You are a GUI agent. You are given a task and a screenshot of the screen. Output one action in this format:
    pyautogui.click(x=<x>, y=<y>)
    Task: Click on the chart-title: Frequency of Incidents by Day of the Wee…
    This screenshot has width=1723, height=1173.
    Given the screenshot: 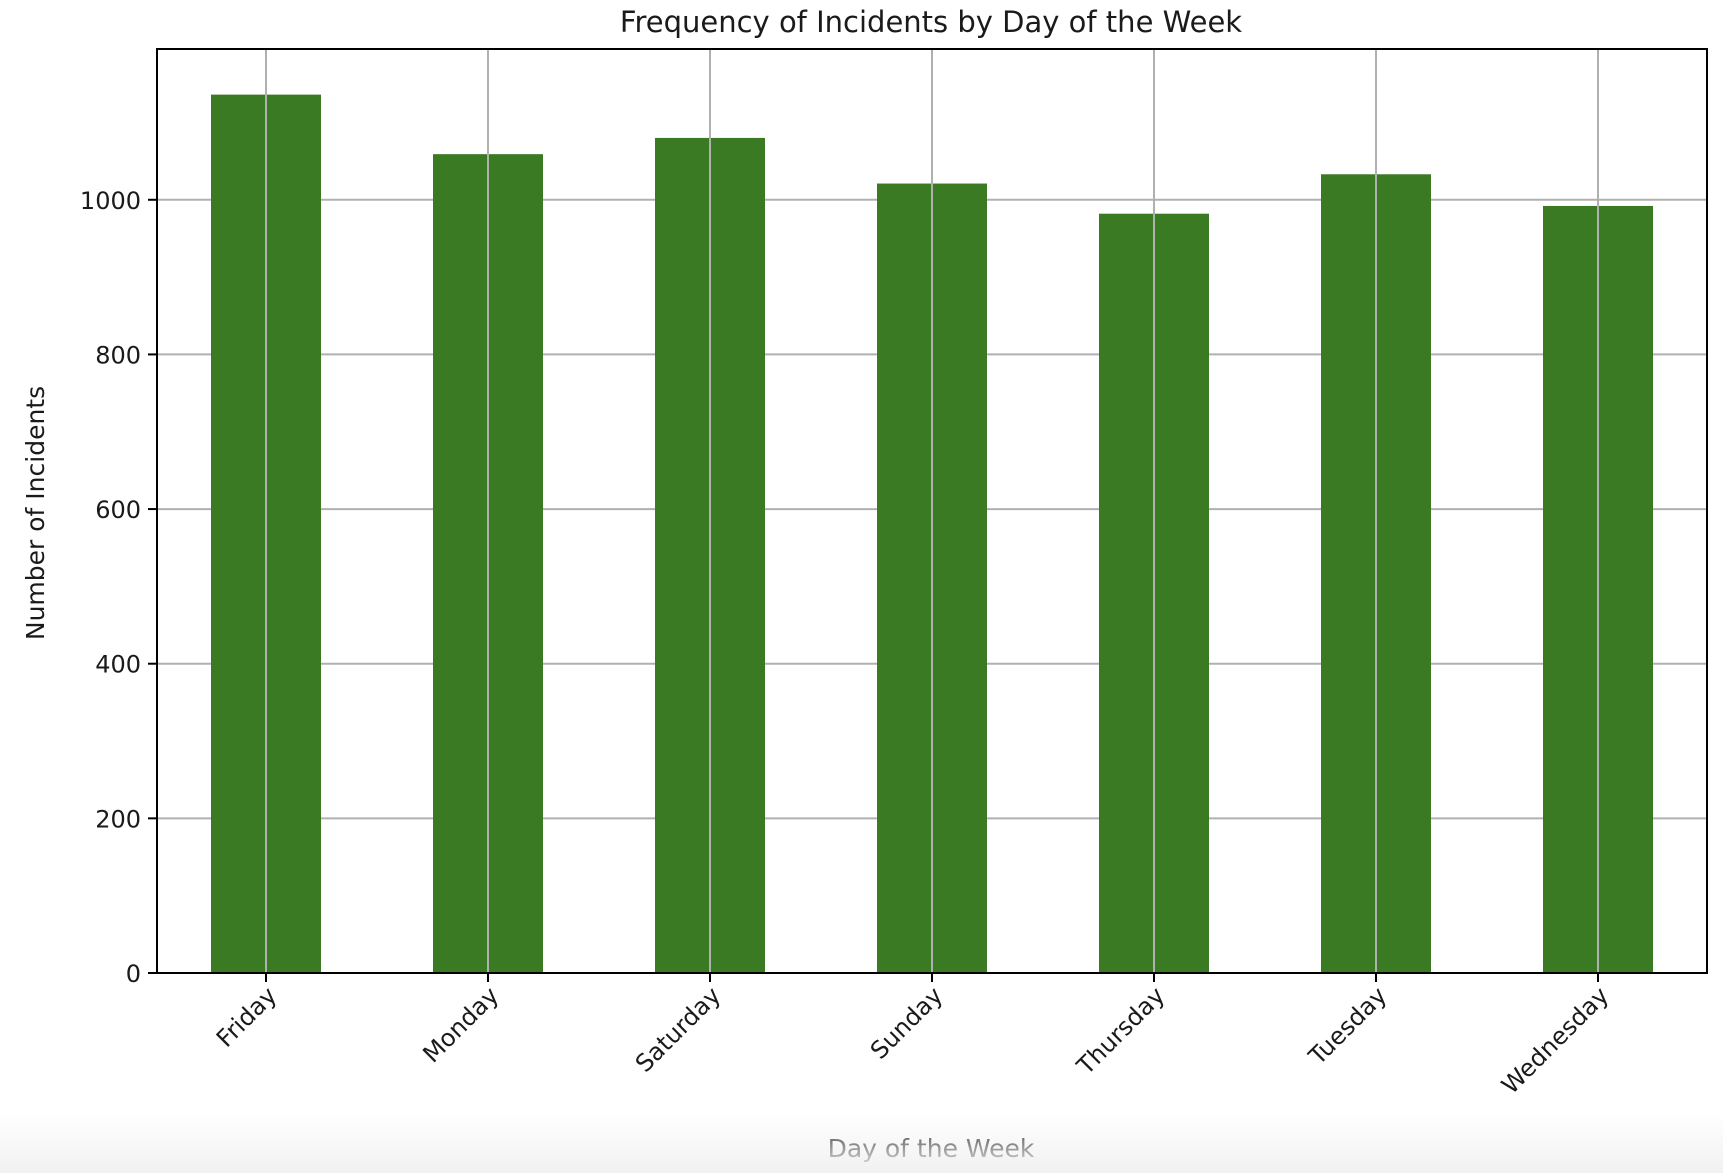 What is the action you would take?
    pyautogui.click(x=931, y=22)
    